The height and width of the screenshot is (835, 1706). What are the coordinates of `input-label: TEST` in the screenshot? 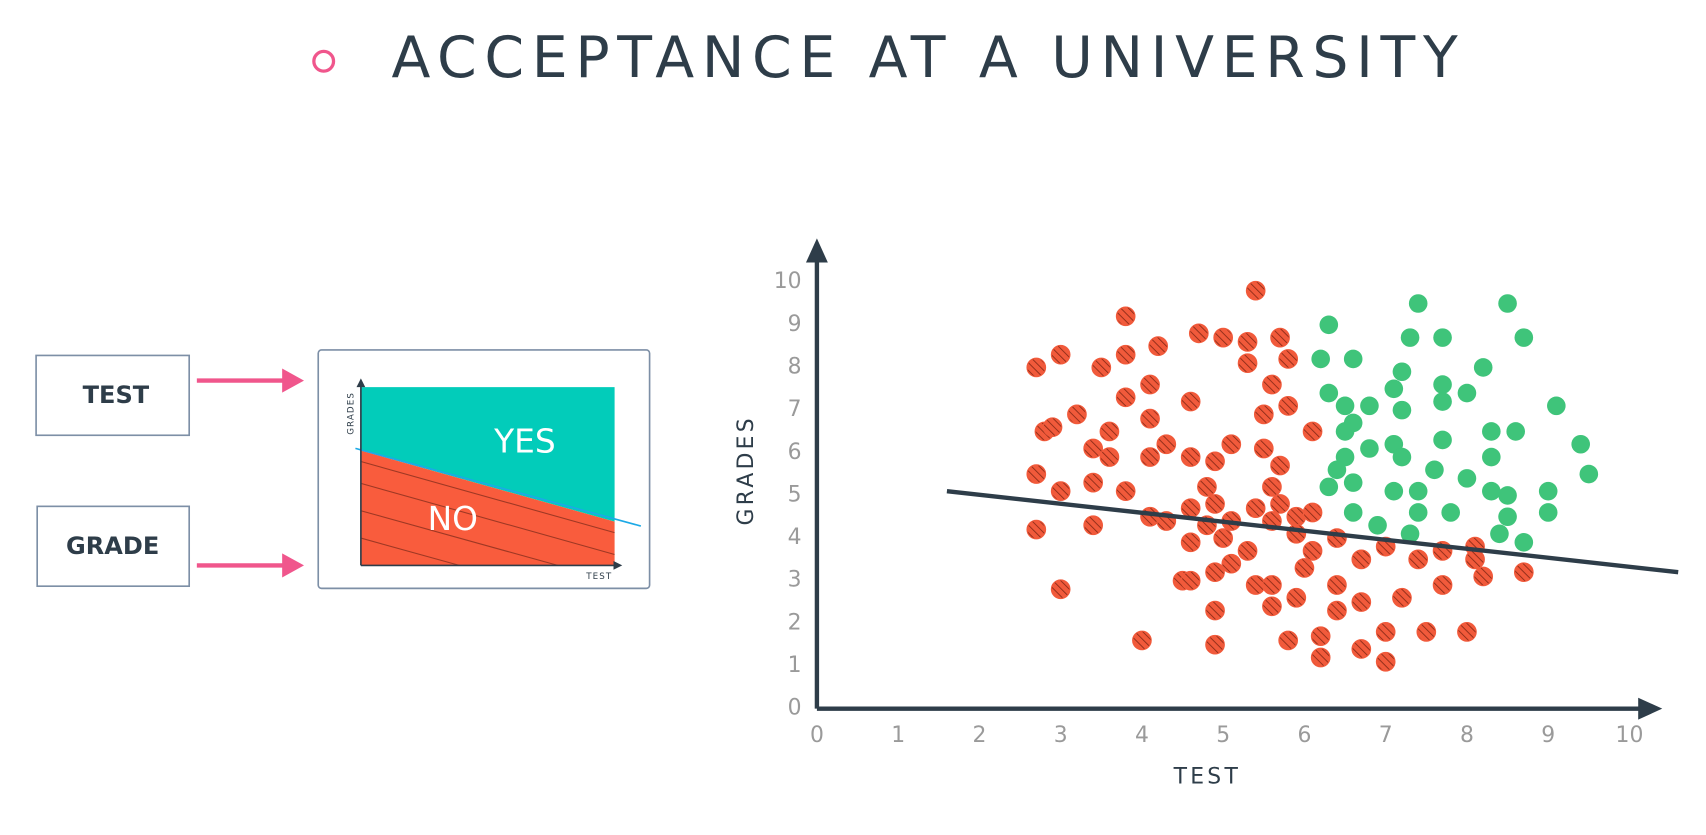 It's located at (116, 395).